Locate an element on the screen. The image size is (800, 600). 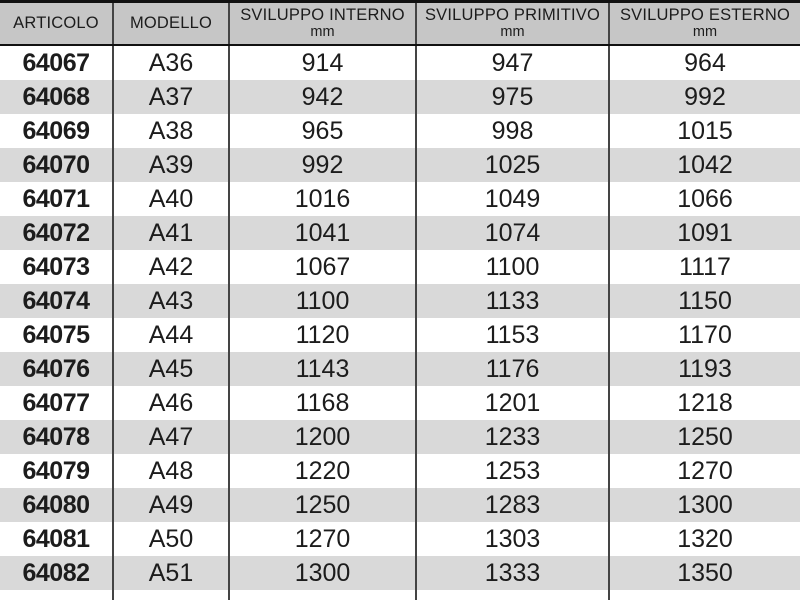
cell-articolo: 64073 is located at coordinates (56, 266).